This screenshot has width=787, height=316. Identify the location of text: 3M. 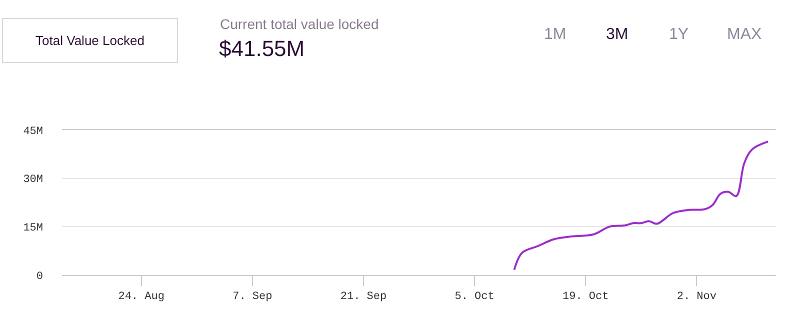
(617, 34).